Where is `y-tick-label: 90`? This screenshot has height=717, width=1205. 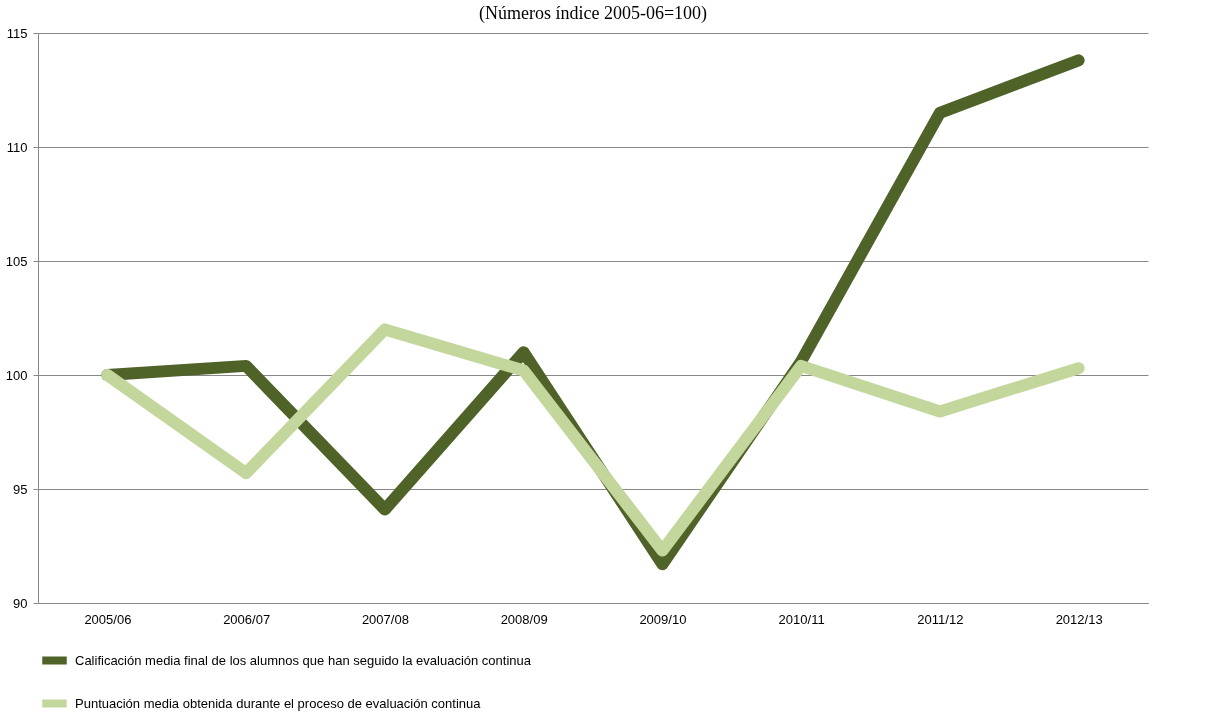
y-tick-label: 90 is located at coordinates (20, 603).